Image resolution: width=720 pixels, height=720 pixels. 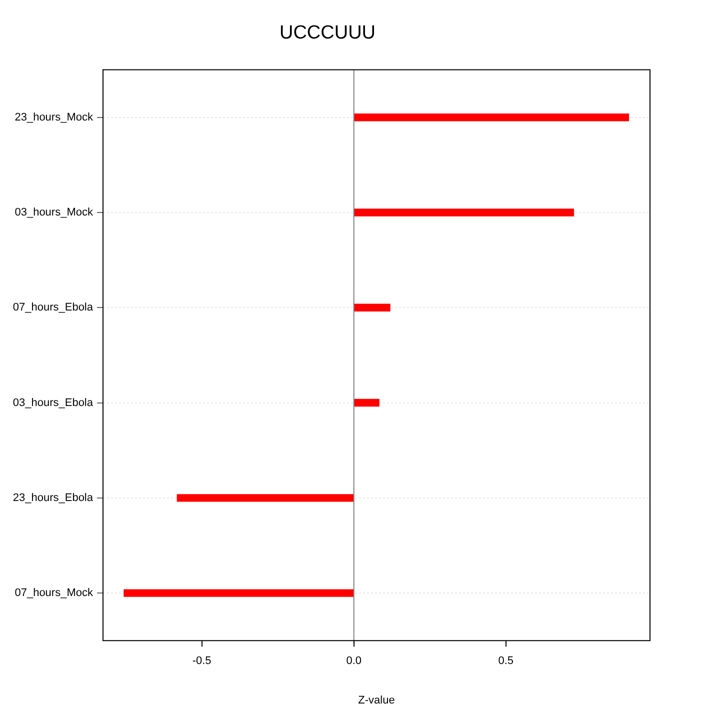 I want to click on x-tick-label: 0.5, so click(x=506, y=661).